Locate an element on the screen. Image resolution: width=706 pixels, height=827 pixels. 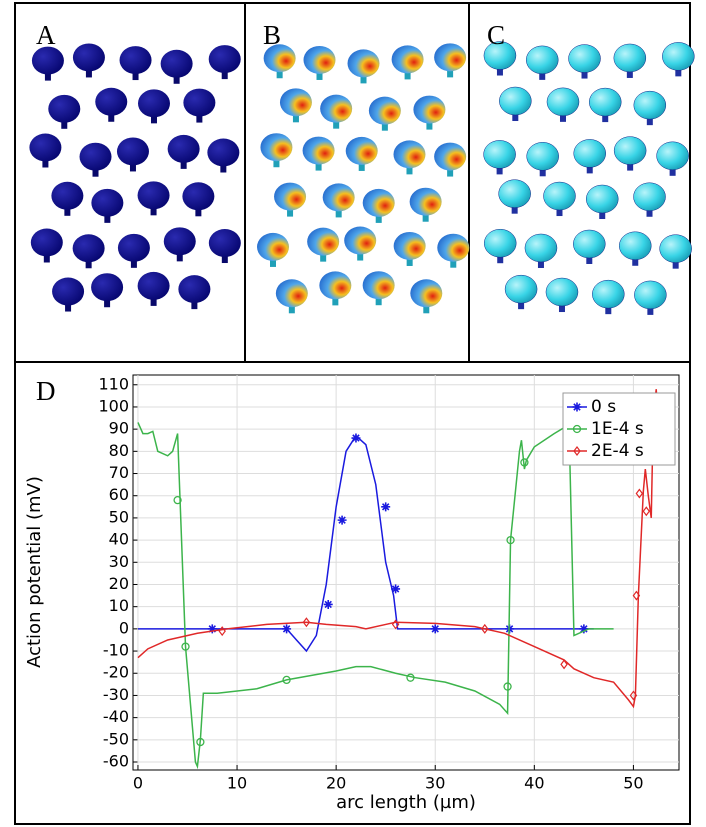
y-axis-title: Action potential (mV) is located at coordinates (34, 572).